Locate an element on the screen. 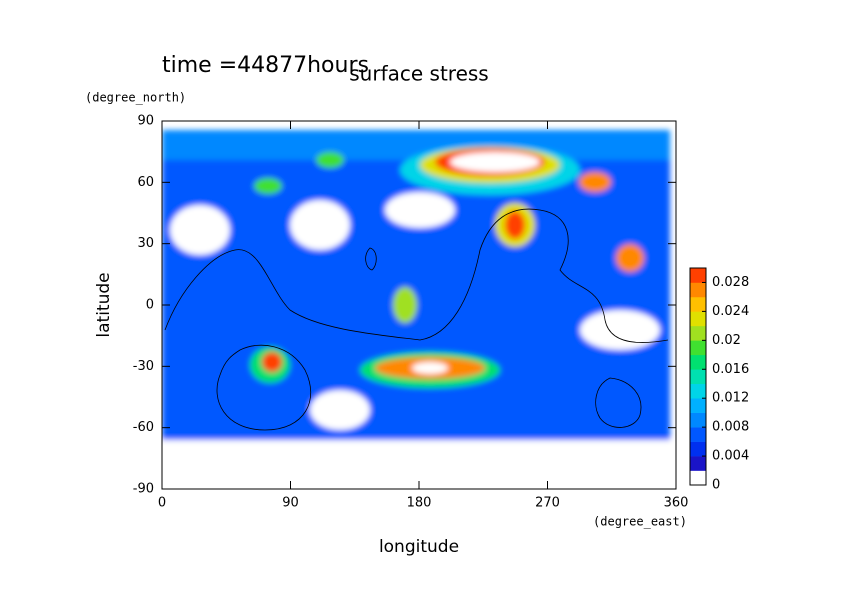  x-tick-label: 270 is located at coordinates (547, 503).